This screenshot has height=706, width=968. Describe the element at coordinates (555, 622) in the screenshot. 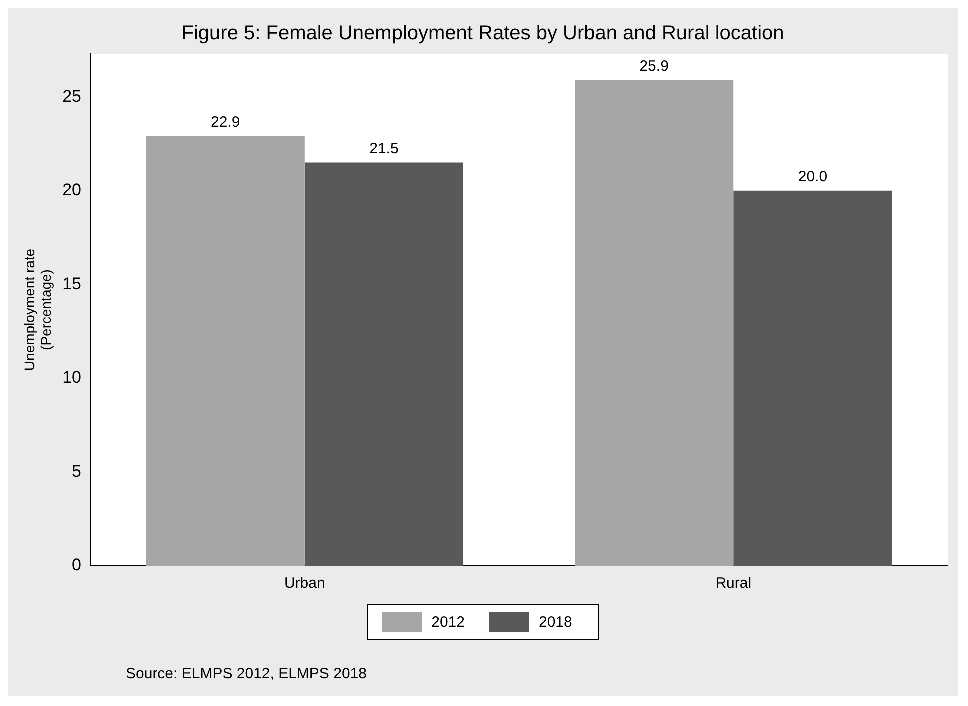

I see `legend-label: 2018` at that location.